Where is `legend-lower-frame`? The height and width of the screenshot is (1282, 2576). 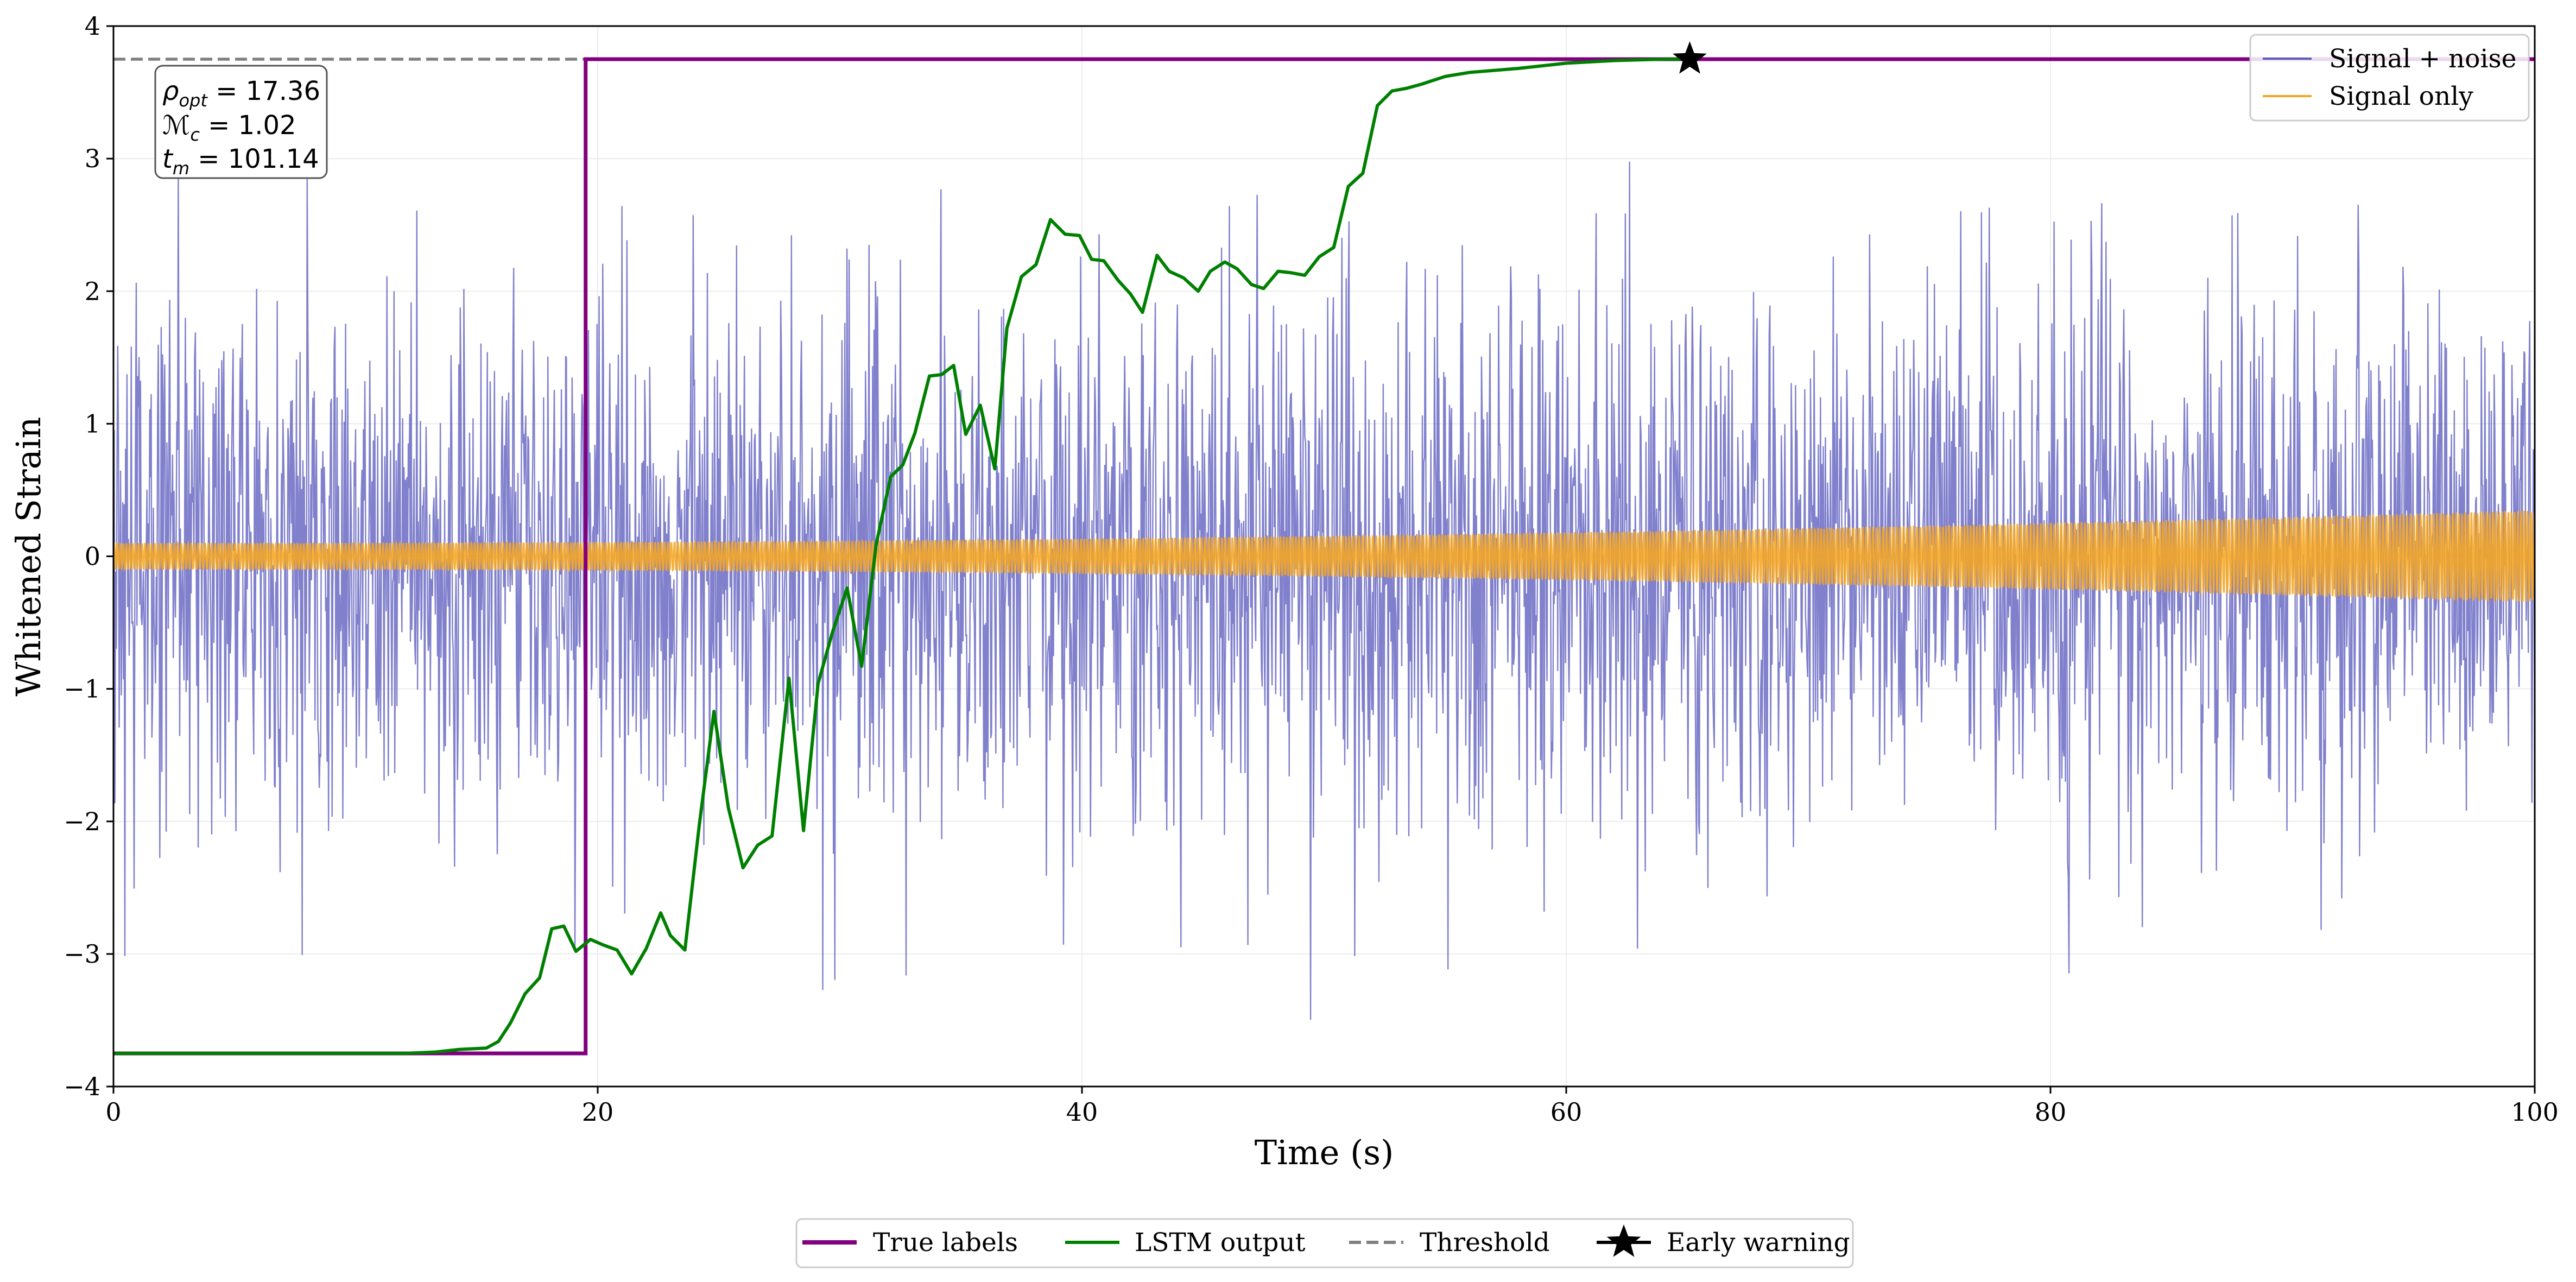
legend-lower-frame is located at coordinates (1324, 1243).